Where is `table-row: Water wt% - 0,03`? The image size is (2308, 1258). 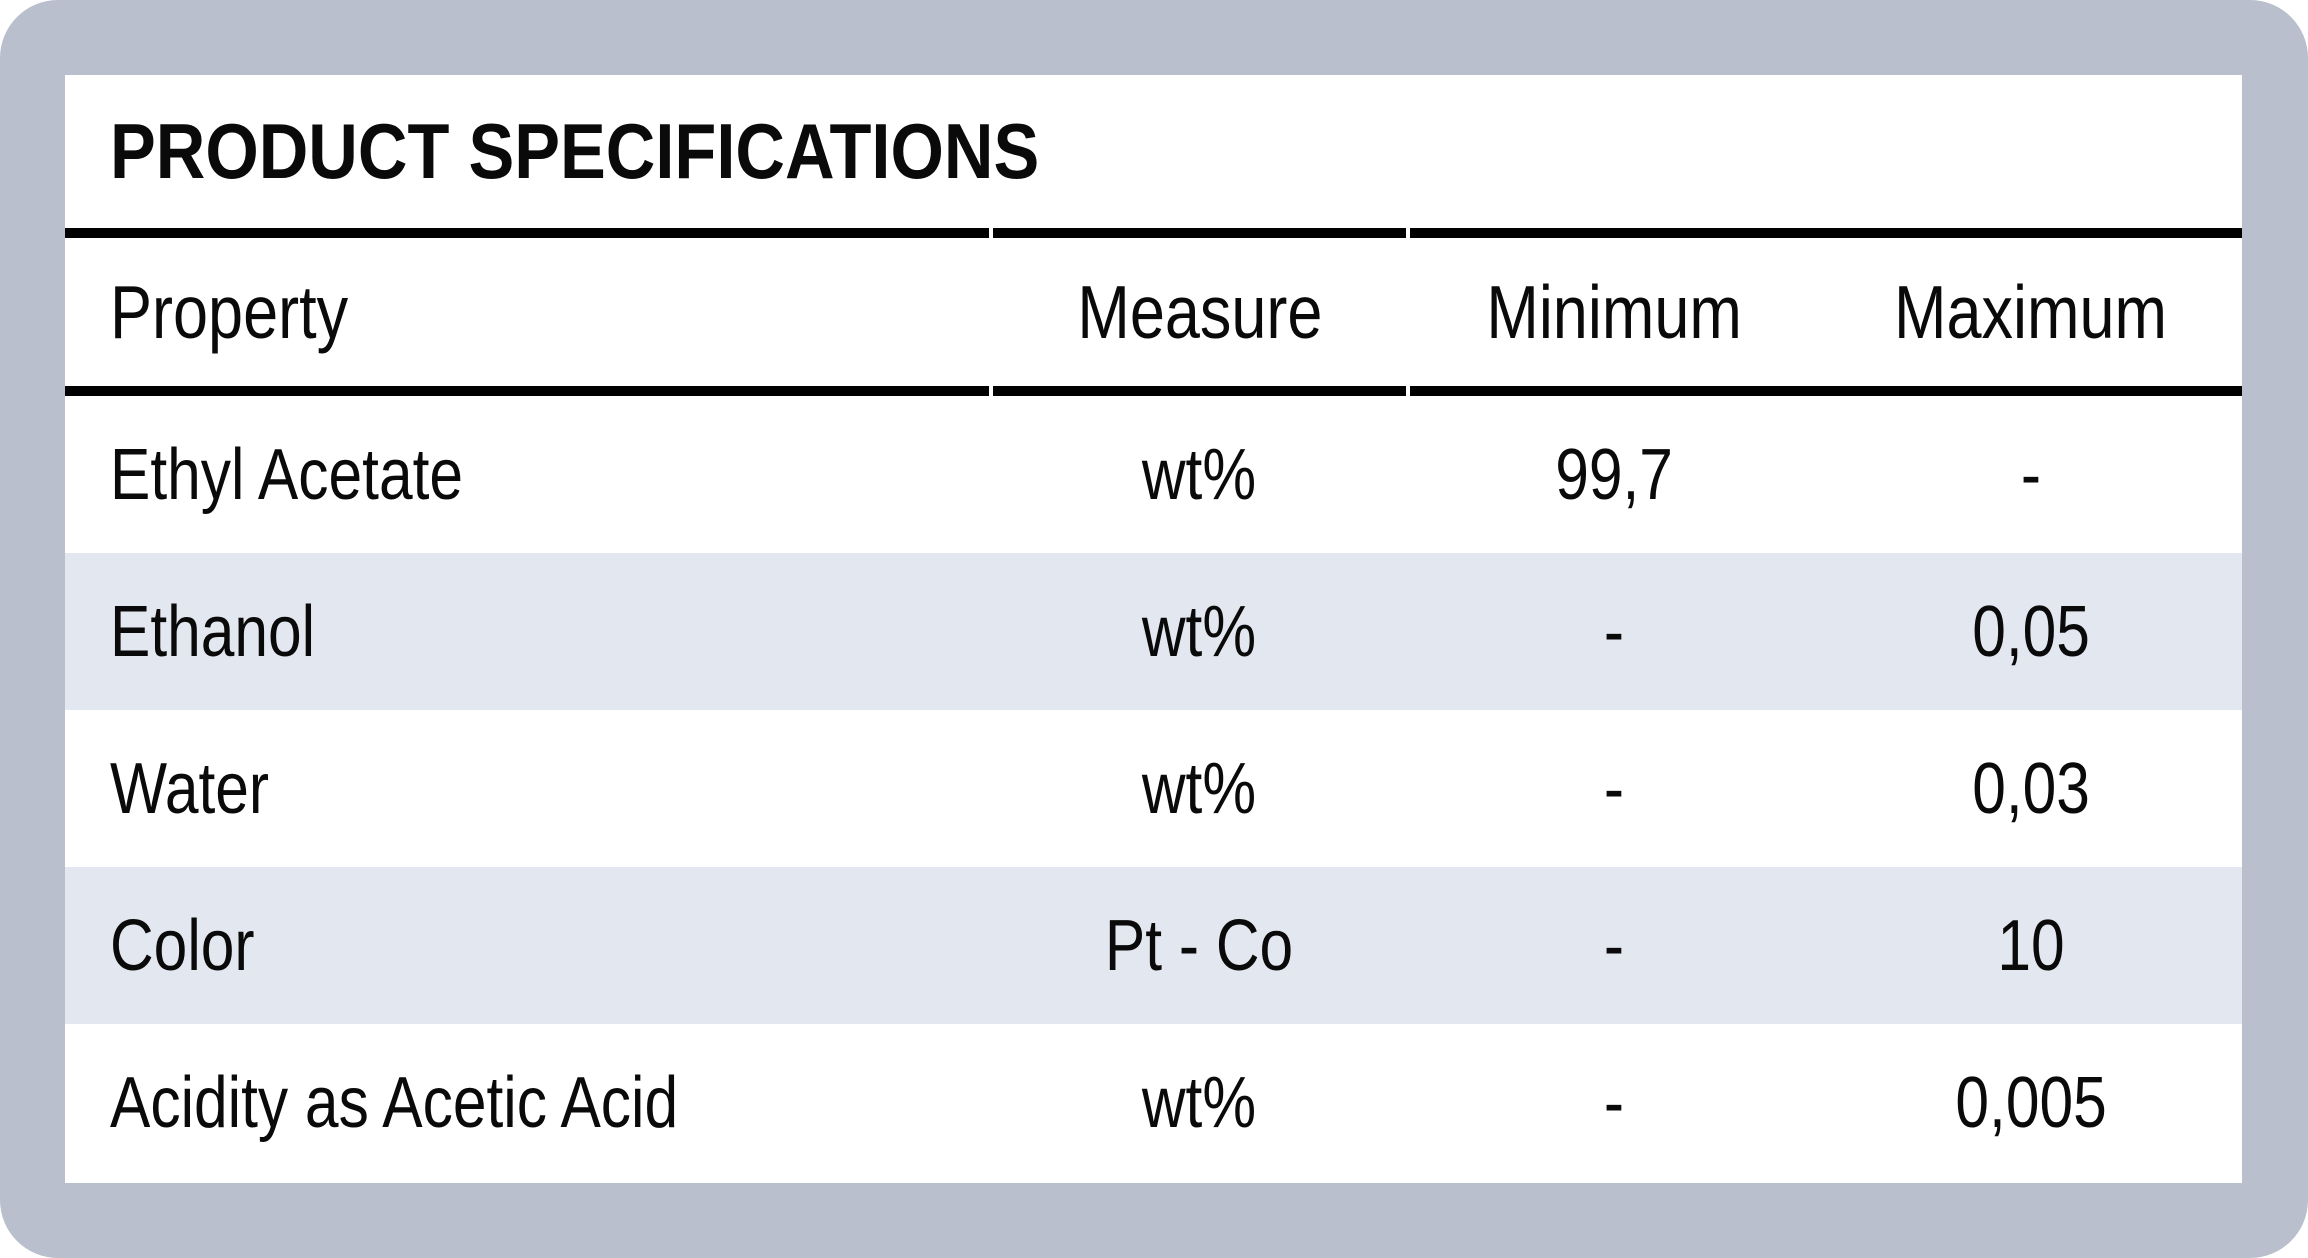 table-row: Water wt% - 0,03 is located at coordinates (1153, 788).